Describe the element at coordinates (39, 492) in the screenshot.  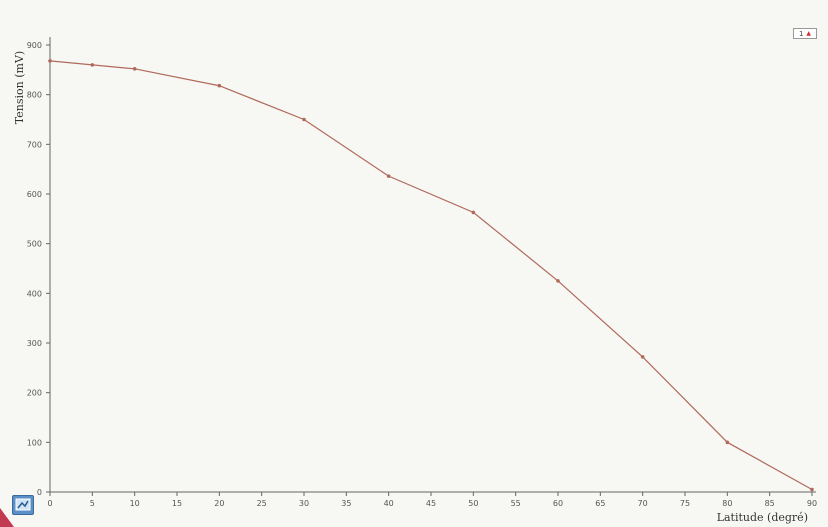
I see `y-tick-label: 0` at that location.